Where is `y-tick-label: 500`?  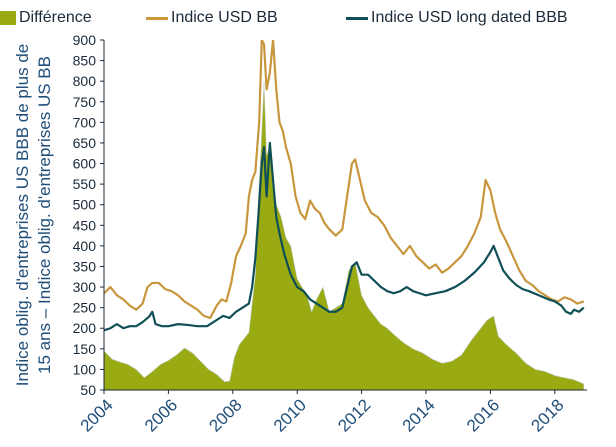 y-tick-label: 500 is located at coordinates (85, 205).